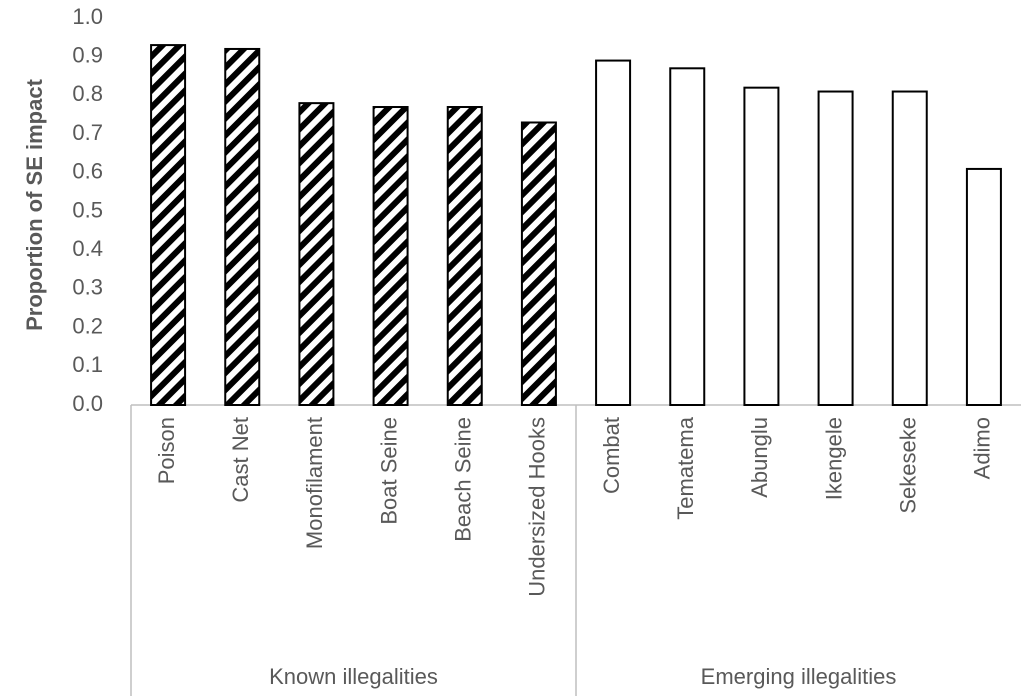 This screenshot has width=1021, height=696. I want to click on y-tick-label: 0.5, so click(87, 209).